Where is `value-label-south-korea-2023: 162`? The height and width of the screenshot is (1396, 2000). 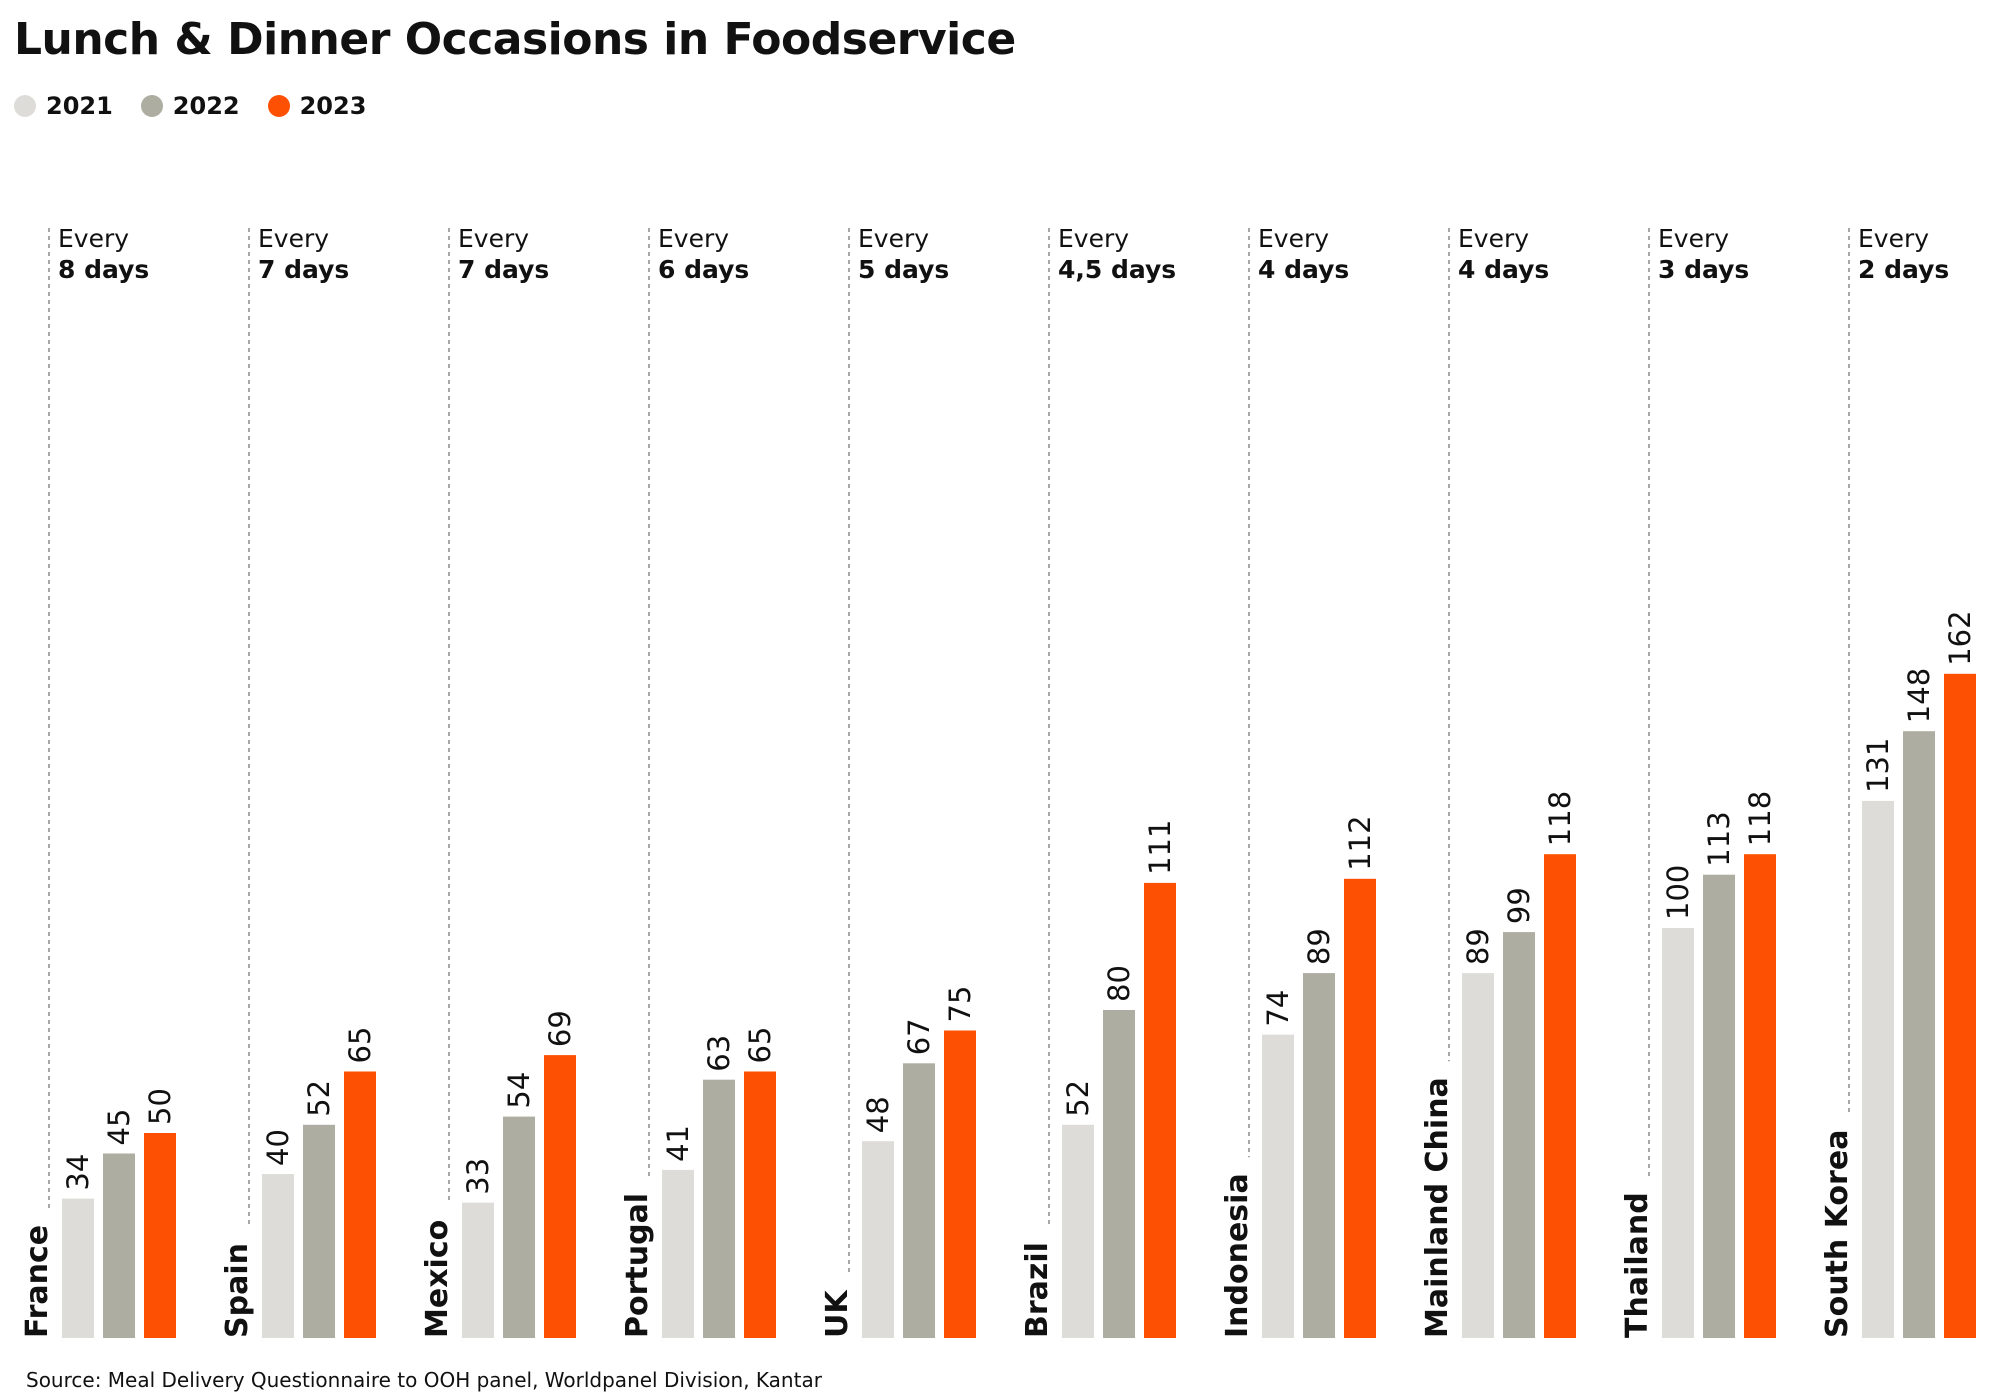 value-label-south-korea-2023: 162 is located at coordinates (1960, 637).